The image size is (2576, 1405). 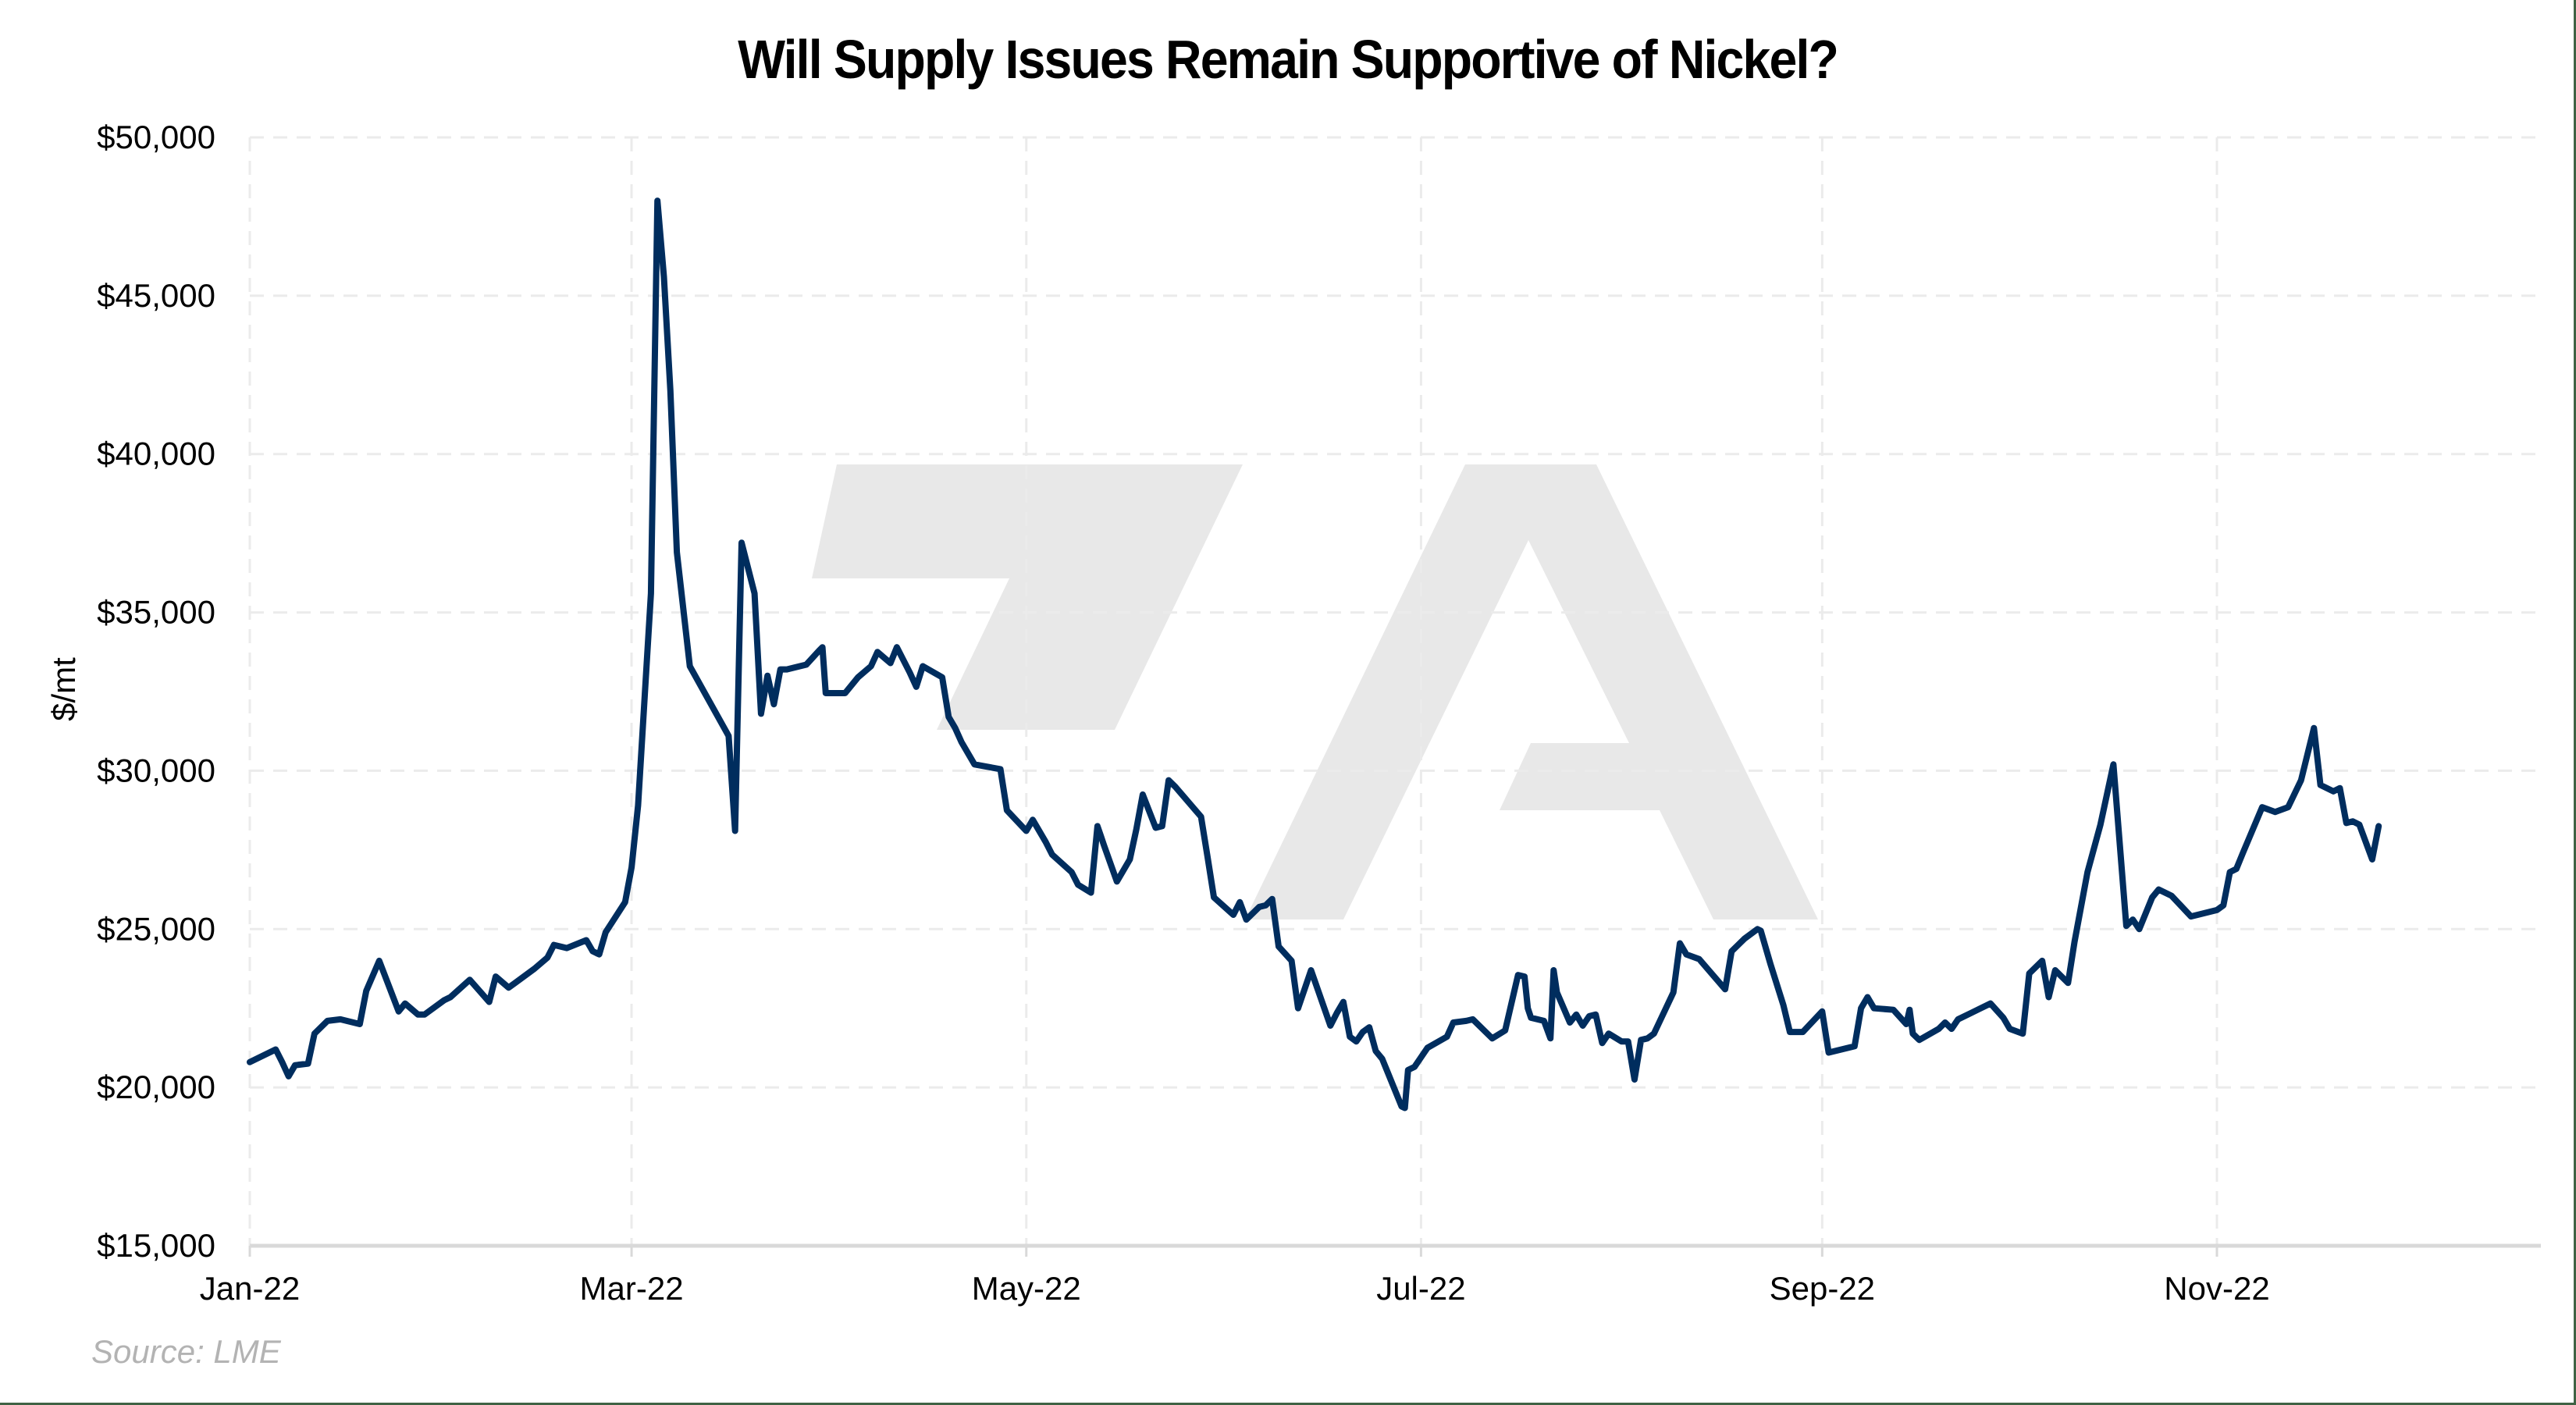 I want to click on watermark-seven, so click(x=1027, y=597).